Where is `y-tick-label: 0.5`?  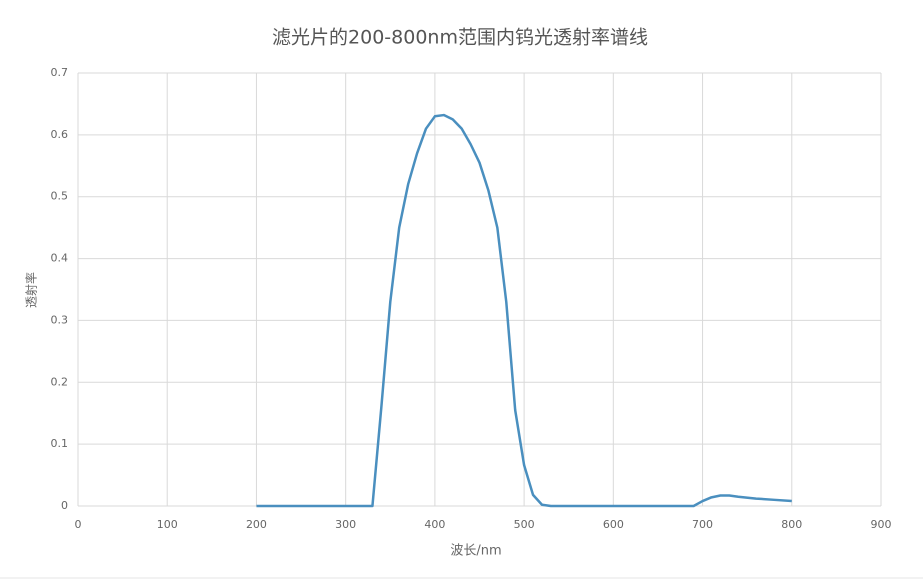
y-tick-label: 0.5 is located at coordinates (60, 196).